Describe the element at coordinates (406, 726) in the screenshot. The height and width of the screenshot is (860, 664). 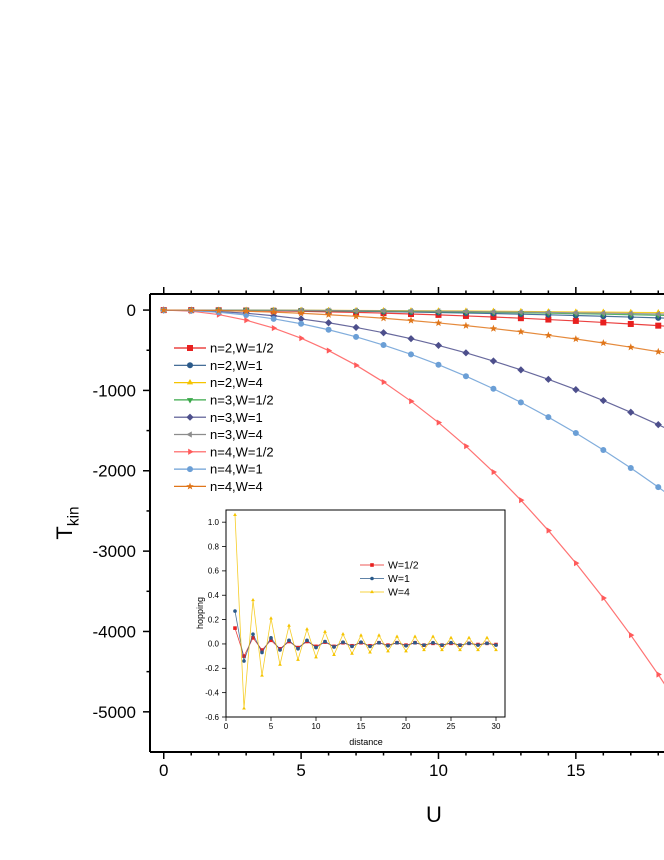
I see `x-tick-label: 20` at that location.